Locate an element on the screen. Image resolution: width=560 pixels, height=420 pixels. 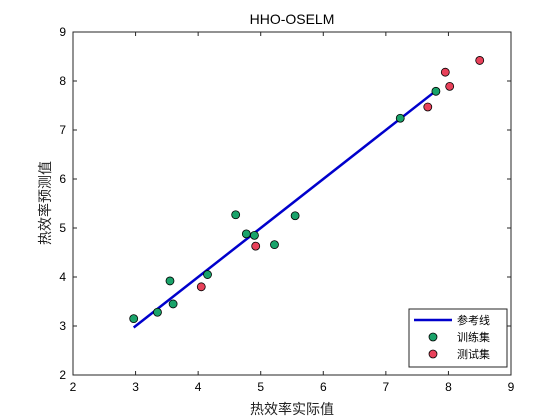
legend-label-train: 训练集 is located at coordinates (473, 337).